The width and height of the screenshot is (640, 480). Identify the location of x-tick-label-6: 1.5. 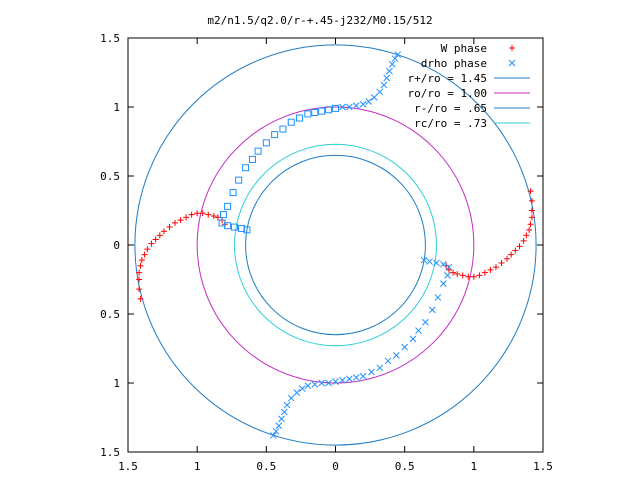
(543, 466).